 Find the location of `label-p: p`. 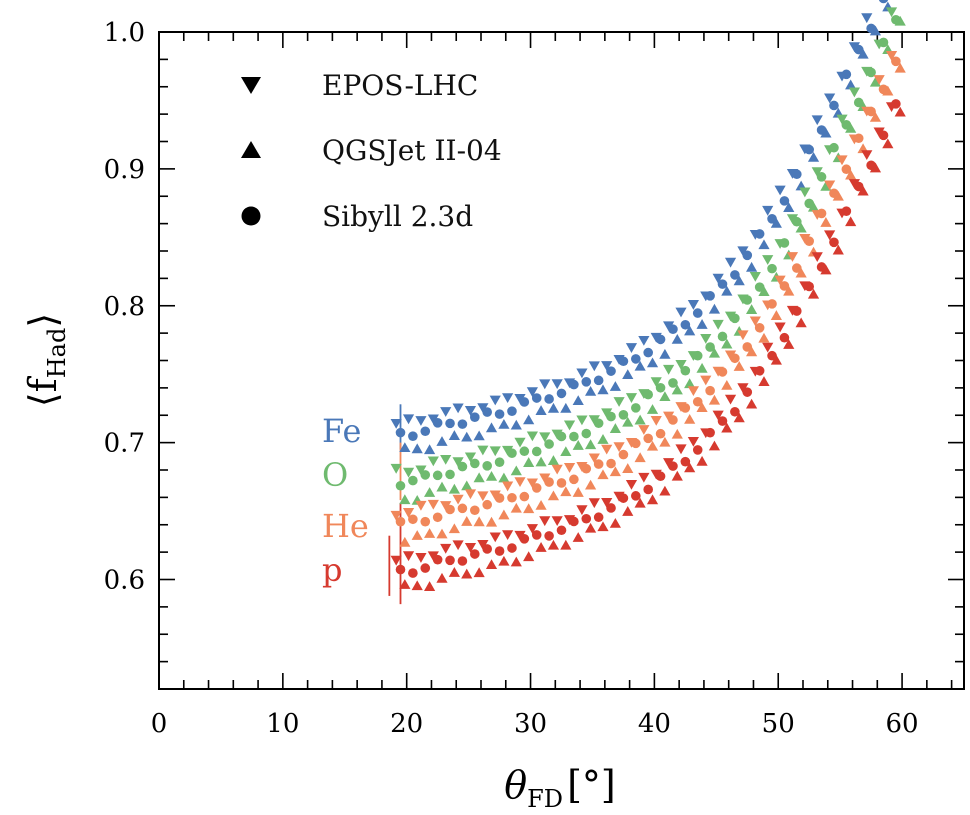

label-p: p is located at coordinates (332, 570).